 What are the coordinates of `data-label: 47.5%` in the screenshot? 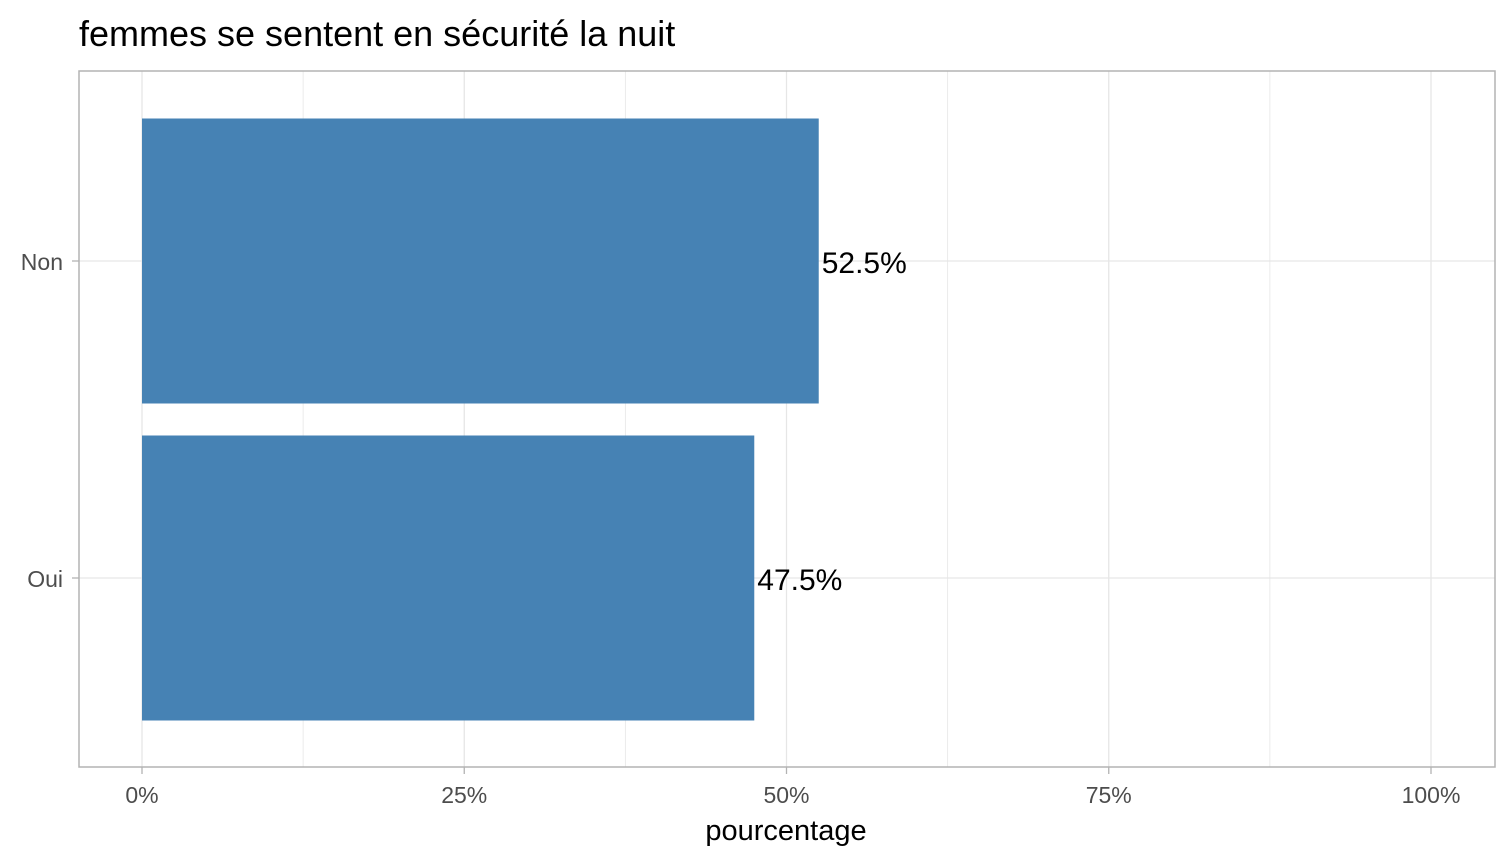 It's located at (799, 580).